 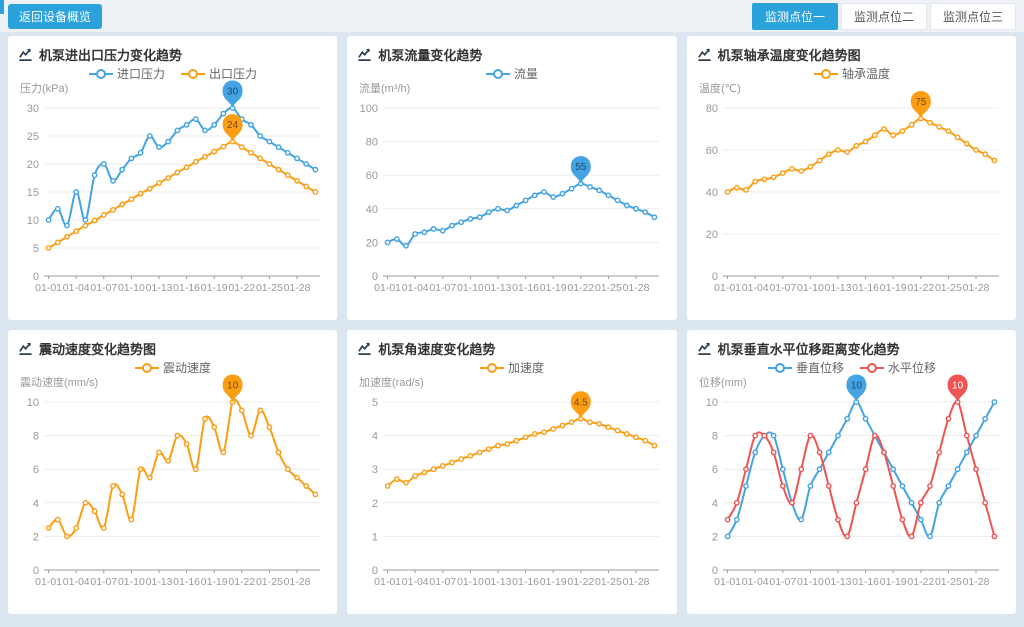 What do you see at coordinates (921, 102) in the screenshot?
I see `svg-text: 75` at bounding box center [921, 102].